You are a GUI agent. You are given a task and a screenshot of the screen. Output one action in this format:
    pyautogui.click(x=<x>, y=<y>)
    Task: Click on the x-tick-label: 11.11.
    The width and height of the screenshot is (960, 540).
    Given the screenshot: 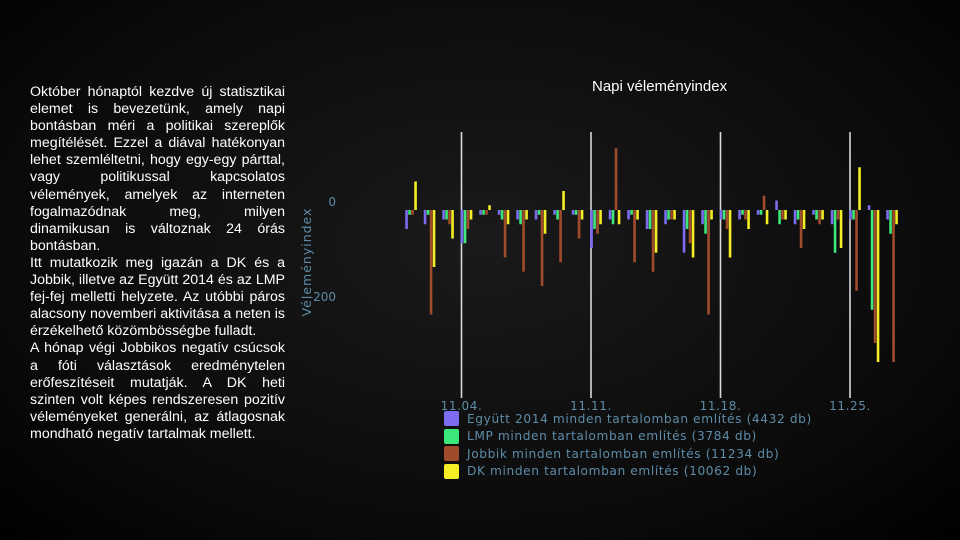 What is the action you would take?
    pyautogui.click(x=591, y=406)
    